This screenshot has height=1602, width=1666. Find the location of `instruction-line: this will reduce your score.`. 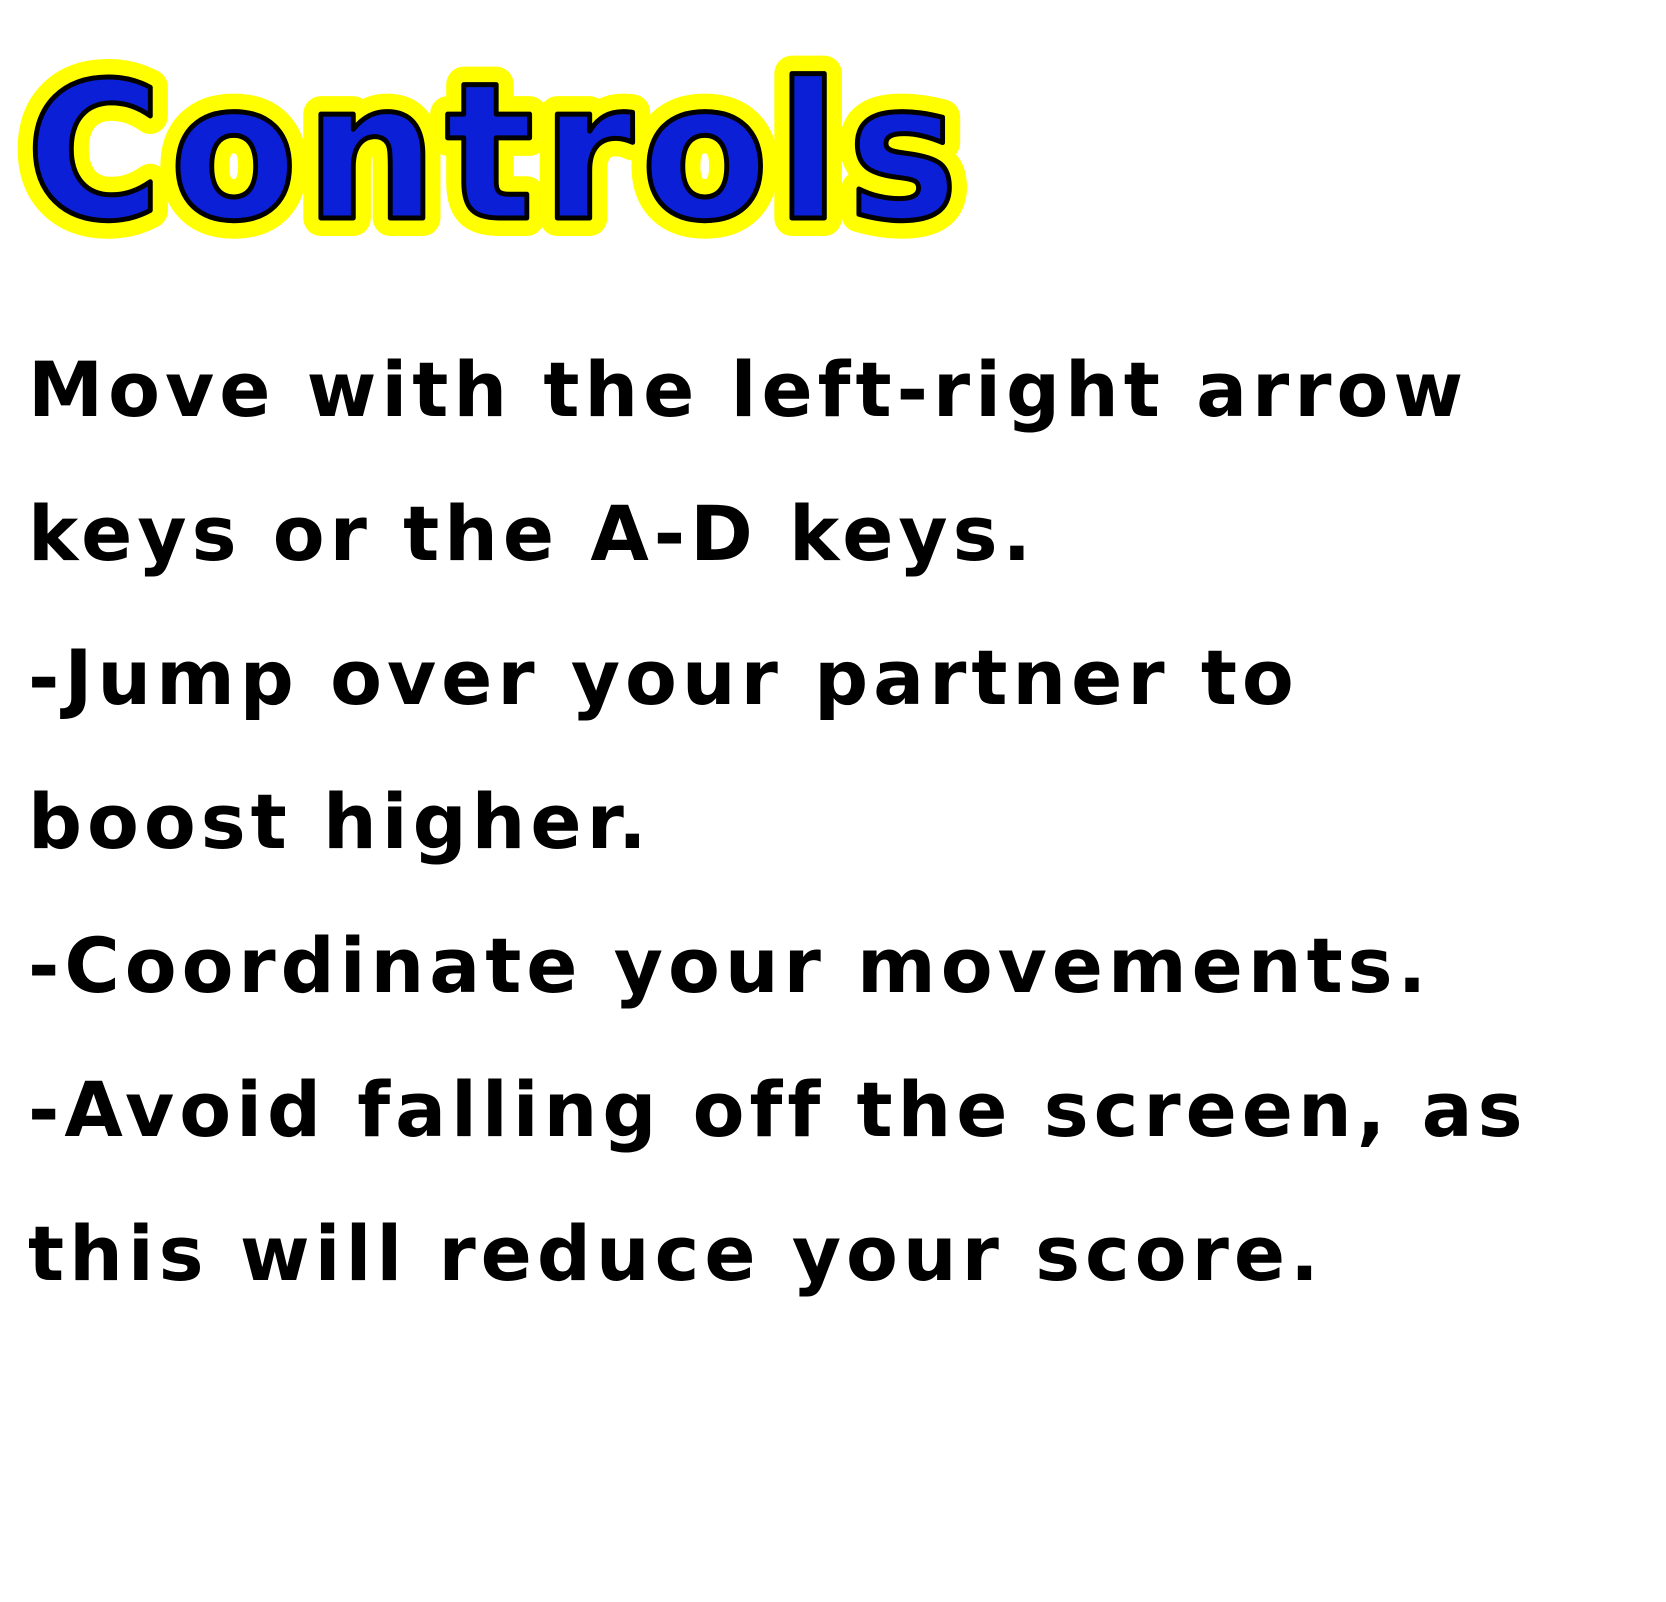

instruction-line: this will reduce your score. is located at coordinates (676, 1253).